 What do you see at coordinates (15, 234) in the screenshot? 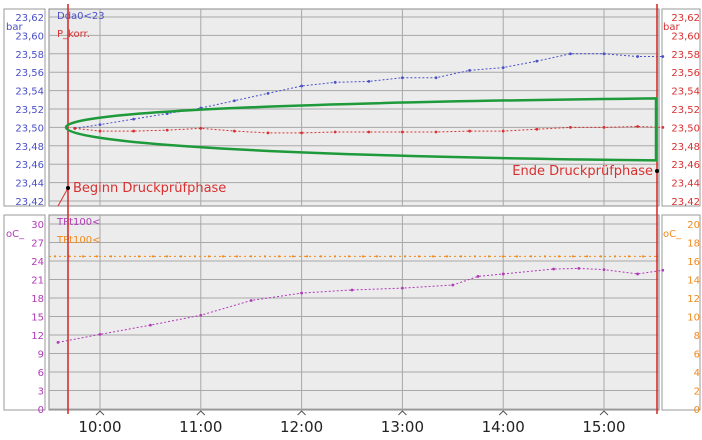
I see `temperature-left-unit: oC_` at bounding box center [15, 234].